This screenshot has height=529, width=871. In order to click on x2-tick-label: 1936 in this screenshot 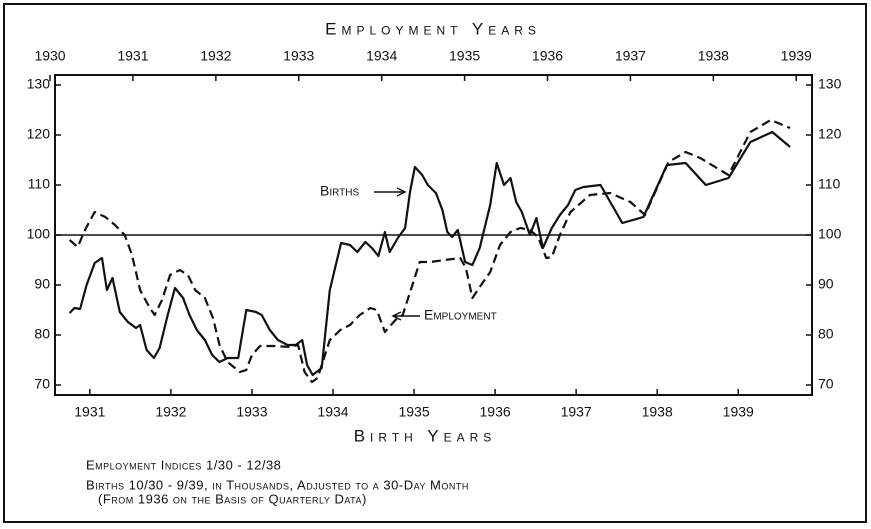, I will do `click(547, 56)`.